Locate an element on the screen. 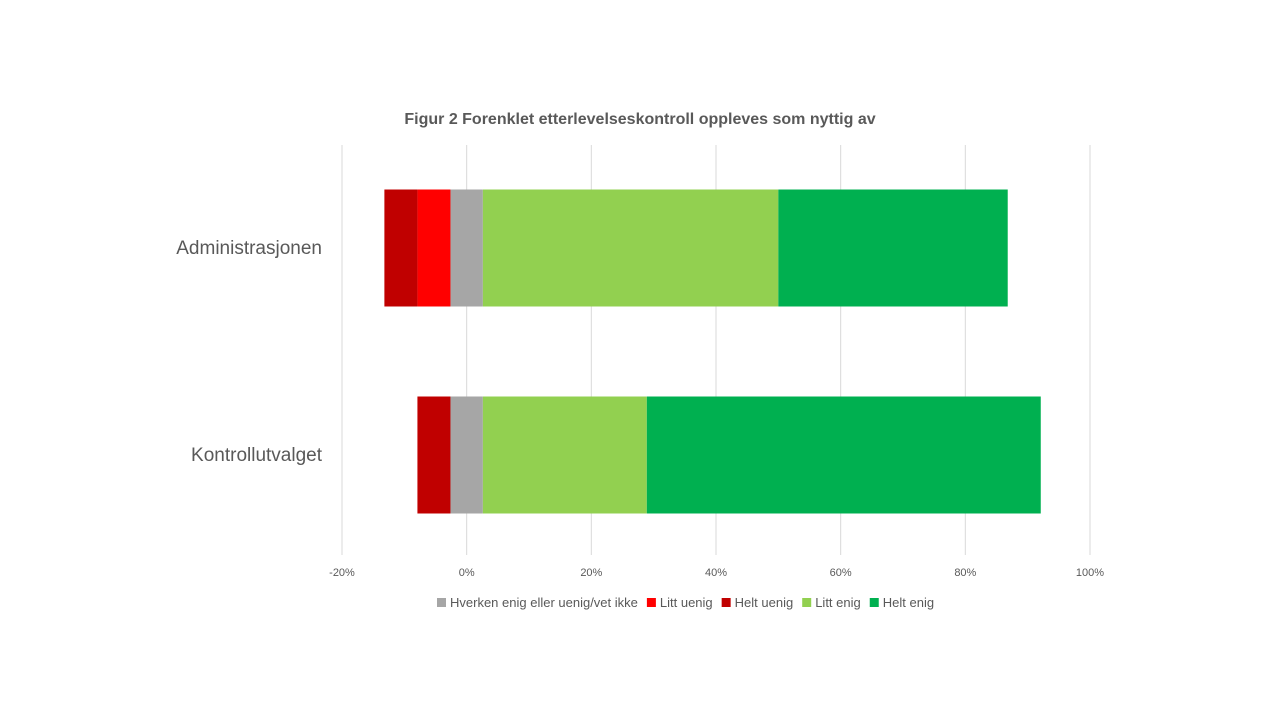 This screenshot has width=1280, height=720. x-tick-labels: -20% 0% 20% 40% 60% 80% 100% is located at coordinates (716, 573).